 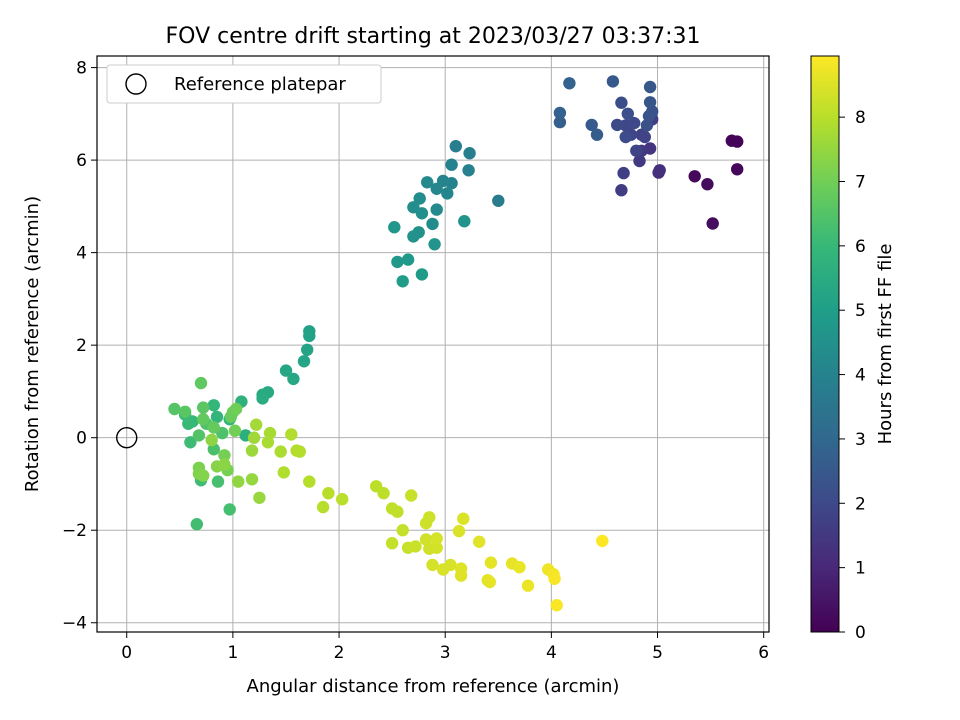 What do you see at coordinates (852, 375) in the screenshot?
I see `colorbar-ticks: 0 1 2 3 4 5 6 7 8` at bounding box center [852, 375].